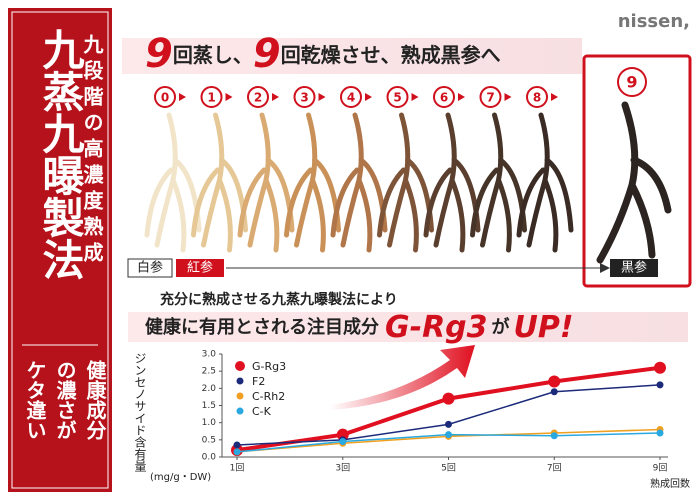 The height and width of the screenshot is (500, 700). I want to click on copy-line2: 健康に有用とされる注目成分 G-Rg3 が UP!, so click(359, 327).